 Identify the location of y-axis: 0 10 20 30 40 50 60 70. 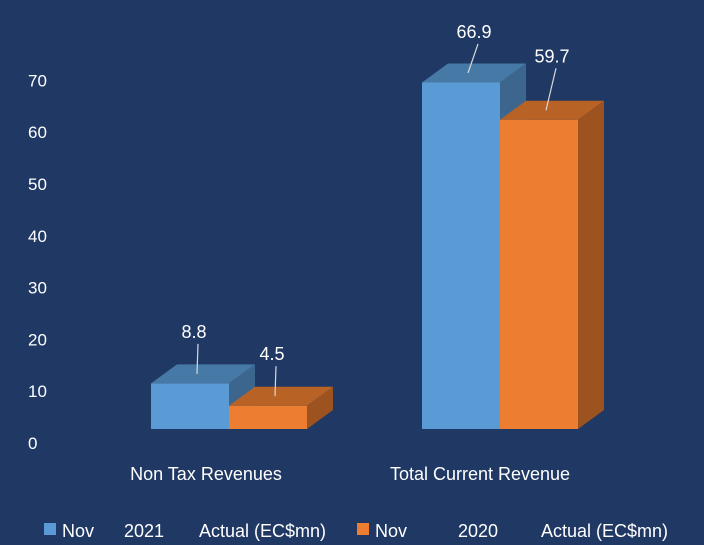
(37, 262).